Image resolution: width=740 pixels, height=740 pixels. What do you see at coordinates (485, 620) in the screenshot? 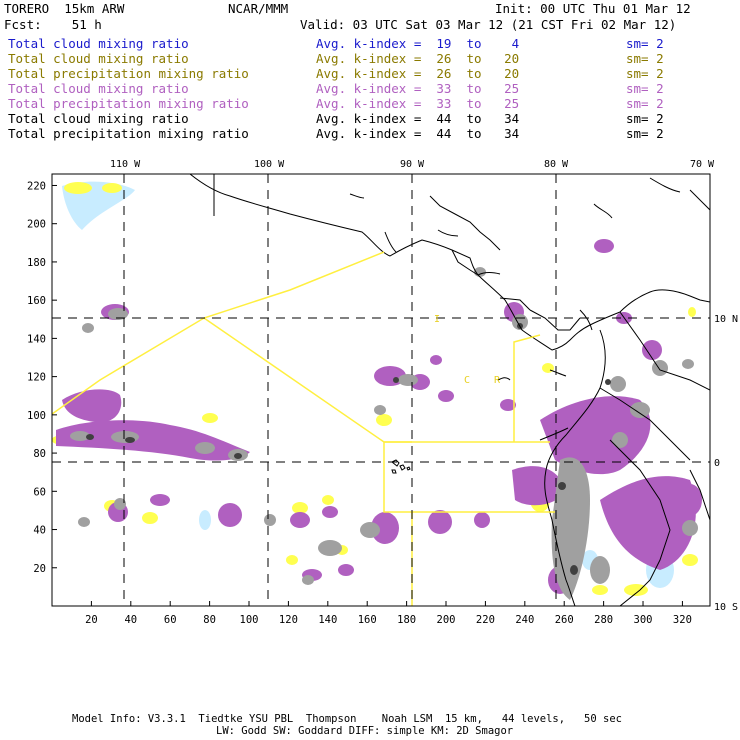
I see `x-tick-label: 220` at bounding box center [485, 620].